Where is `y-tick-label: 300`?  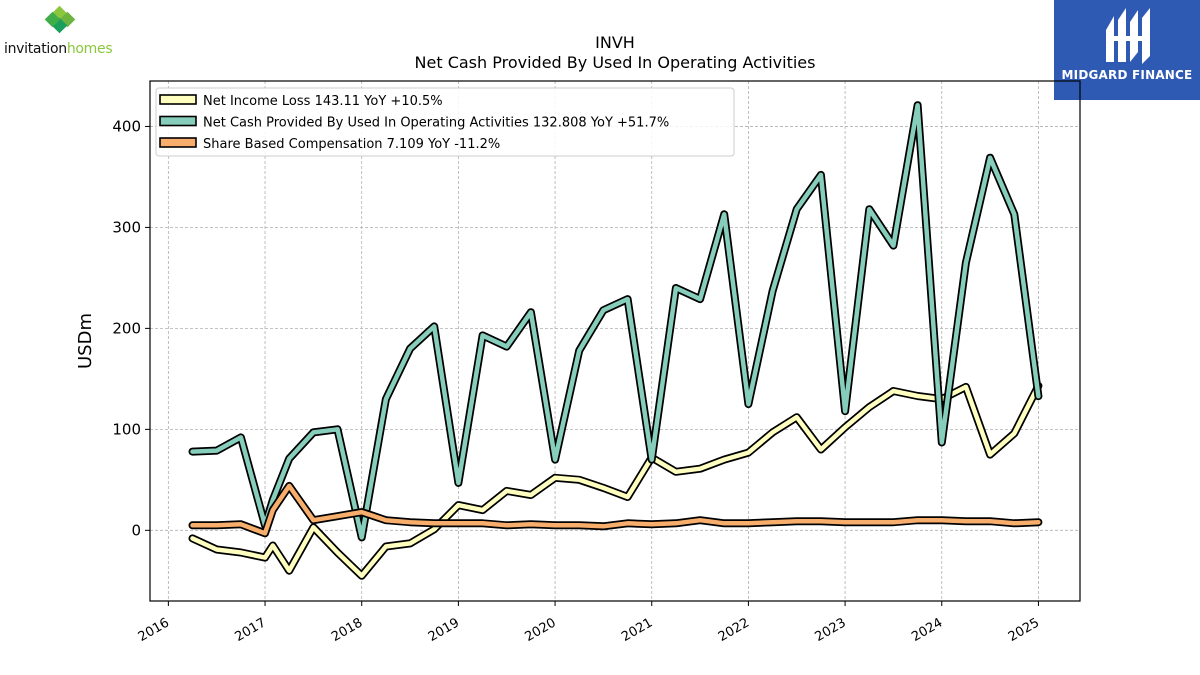
y-tick-label: 300 is located at coordinates (126, 227).